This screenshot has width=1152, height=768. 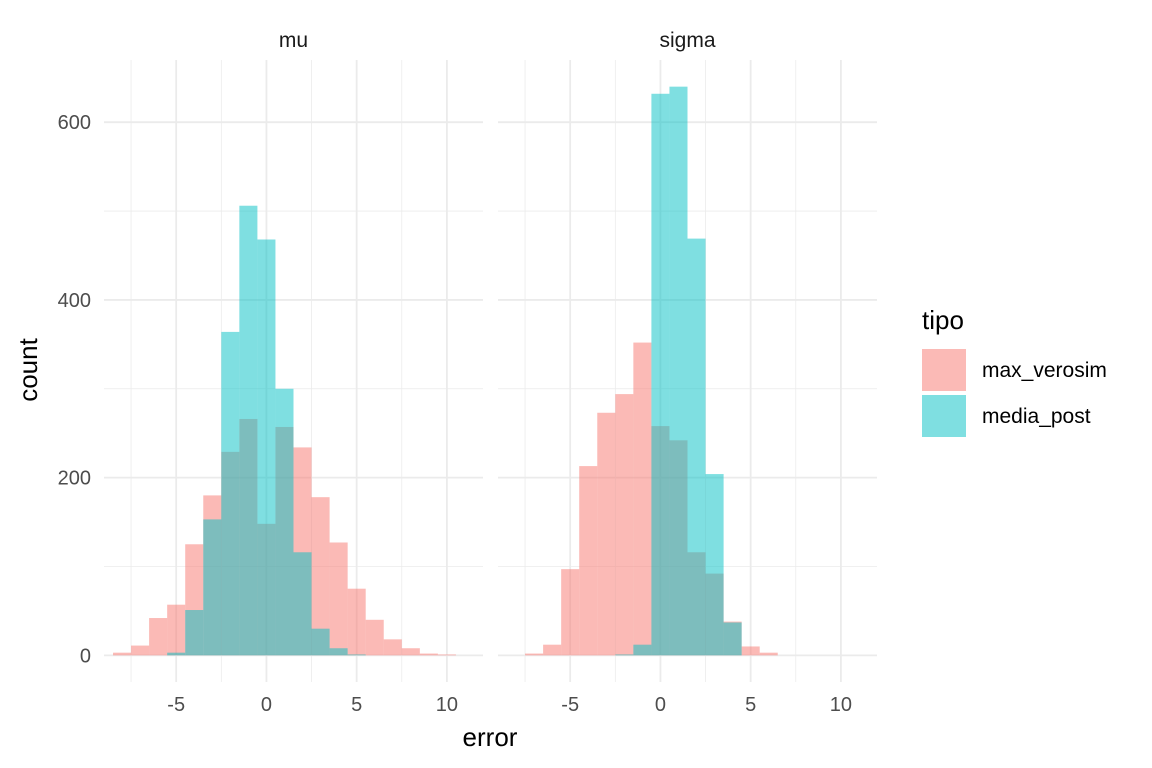 I want to click on legend-key-max_verosim, so click(x=944, y=370).